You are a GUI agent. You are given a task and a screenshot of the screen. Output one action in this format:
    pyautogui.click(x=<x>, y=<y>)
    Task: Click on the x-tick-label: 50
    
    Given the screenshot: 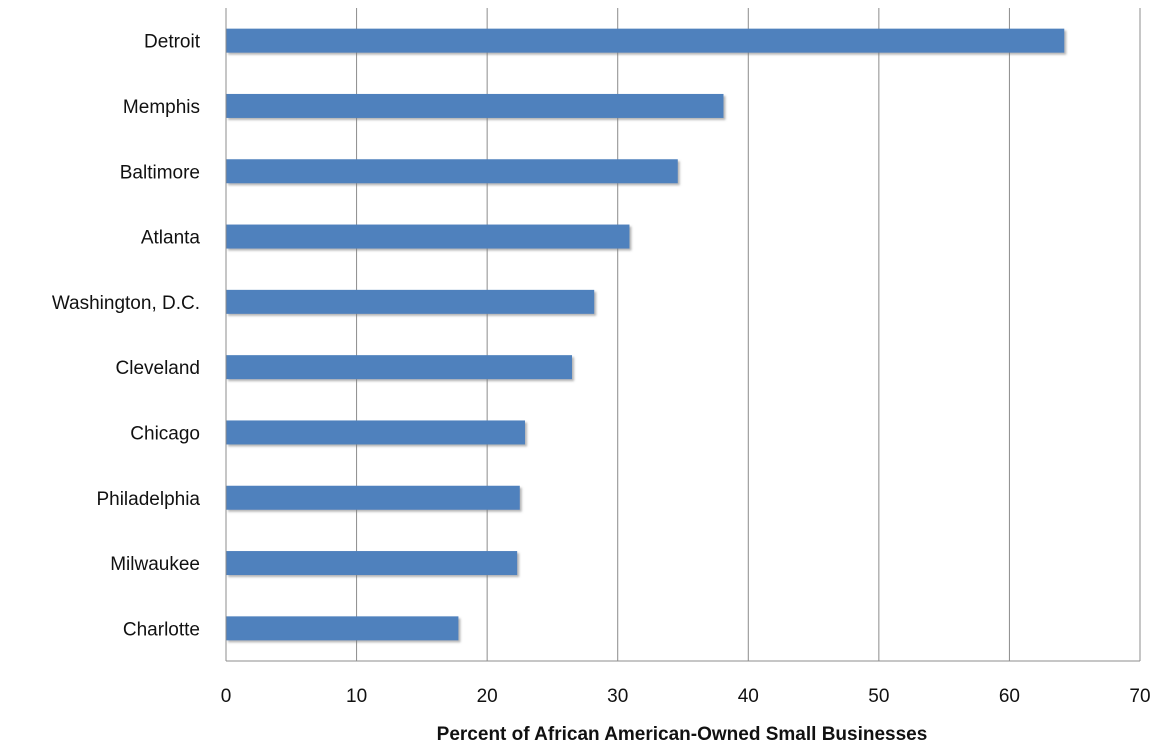 What is the action you would take?
    pyautogui.click(x=878, y=696)
    